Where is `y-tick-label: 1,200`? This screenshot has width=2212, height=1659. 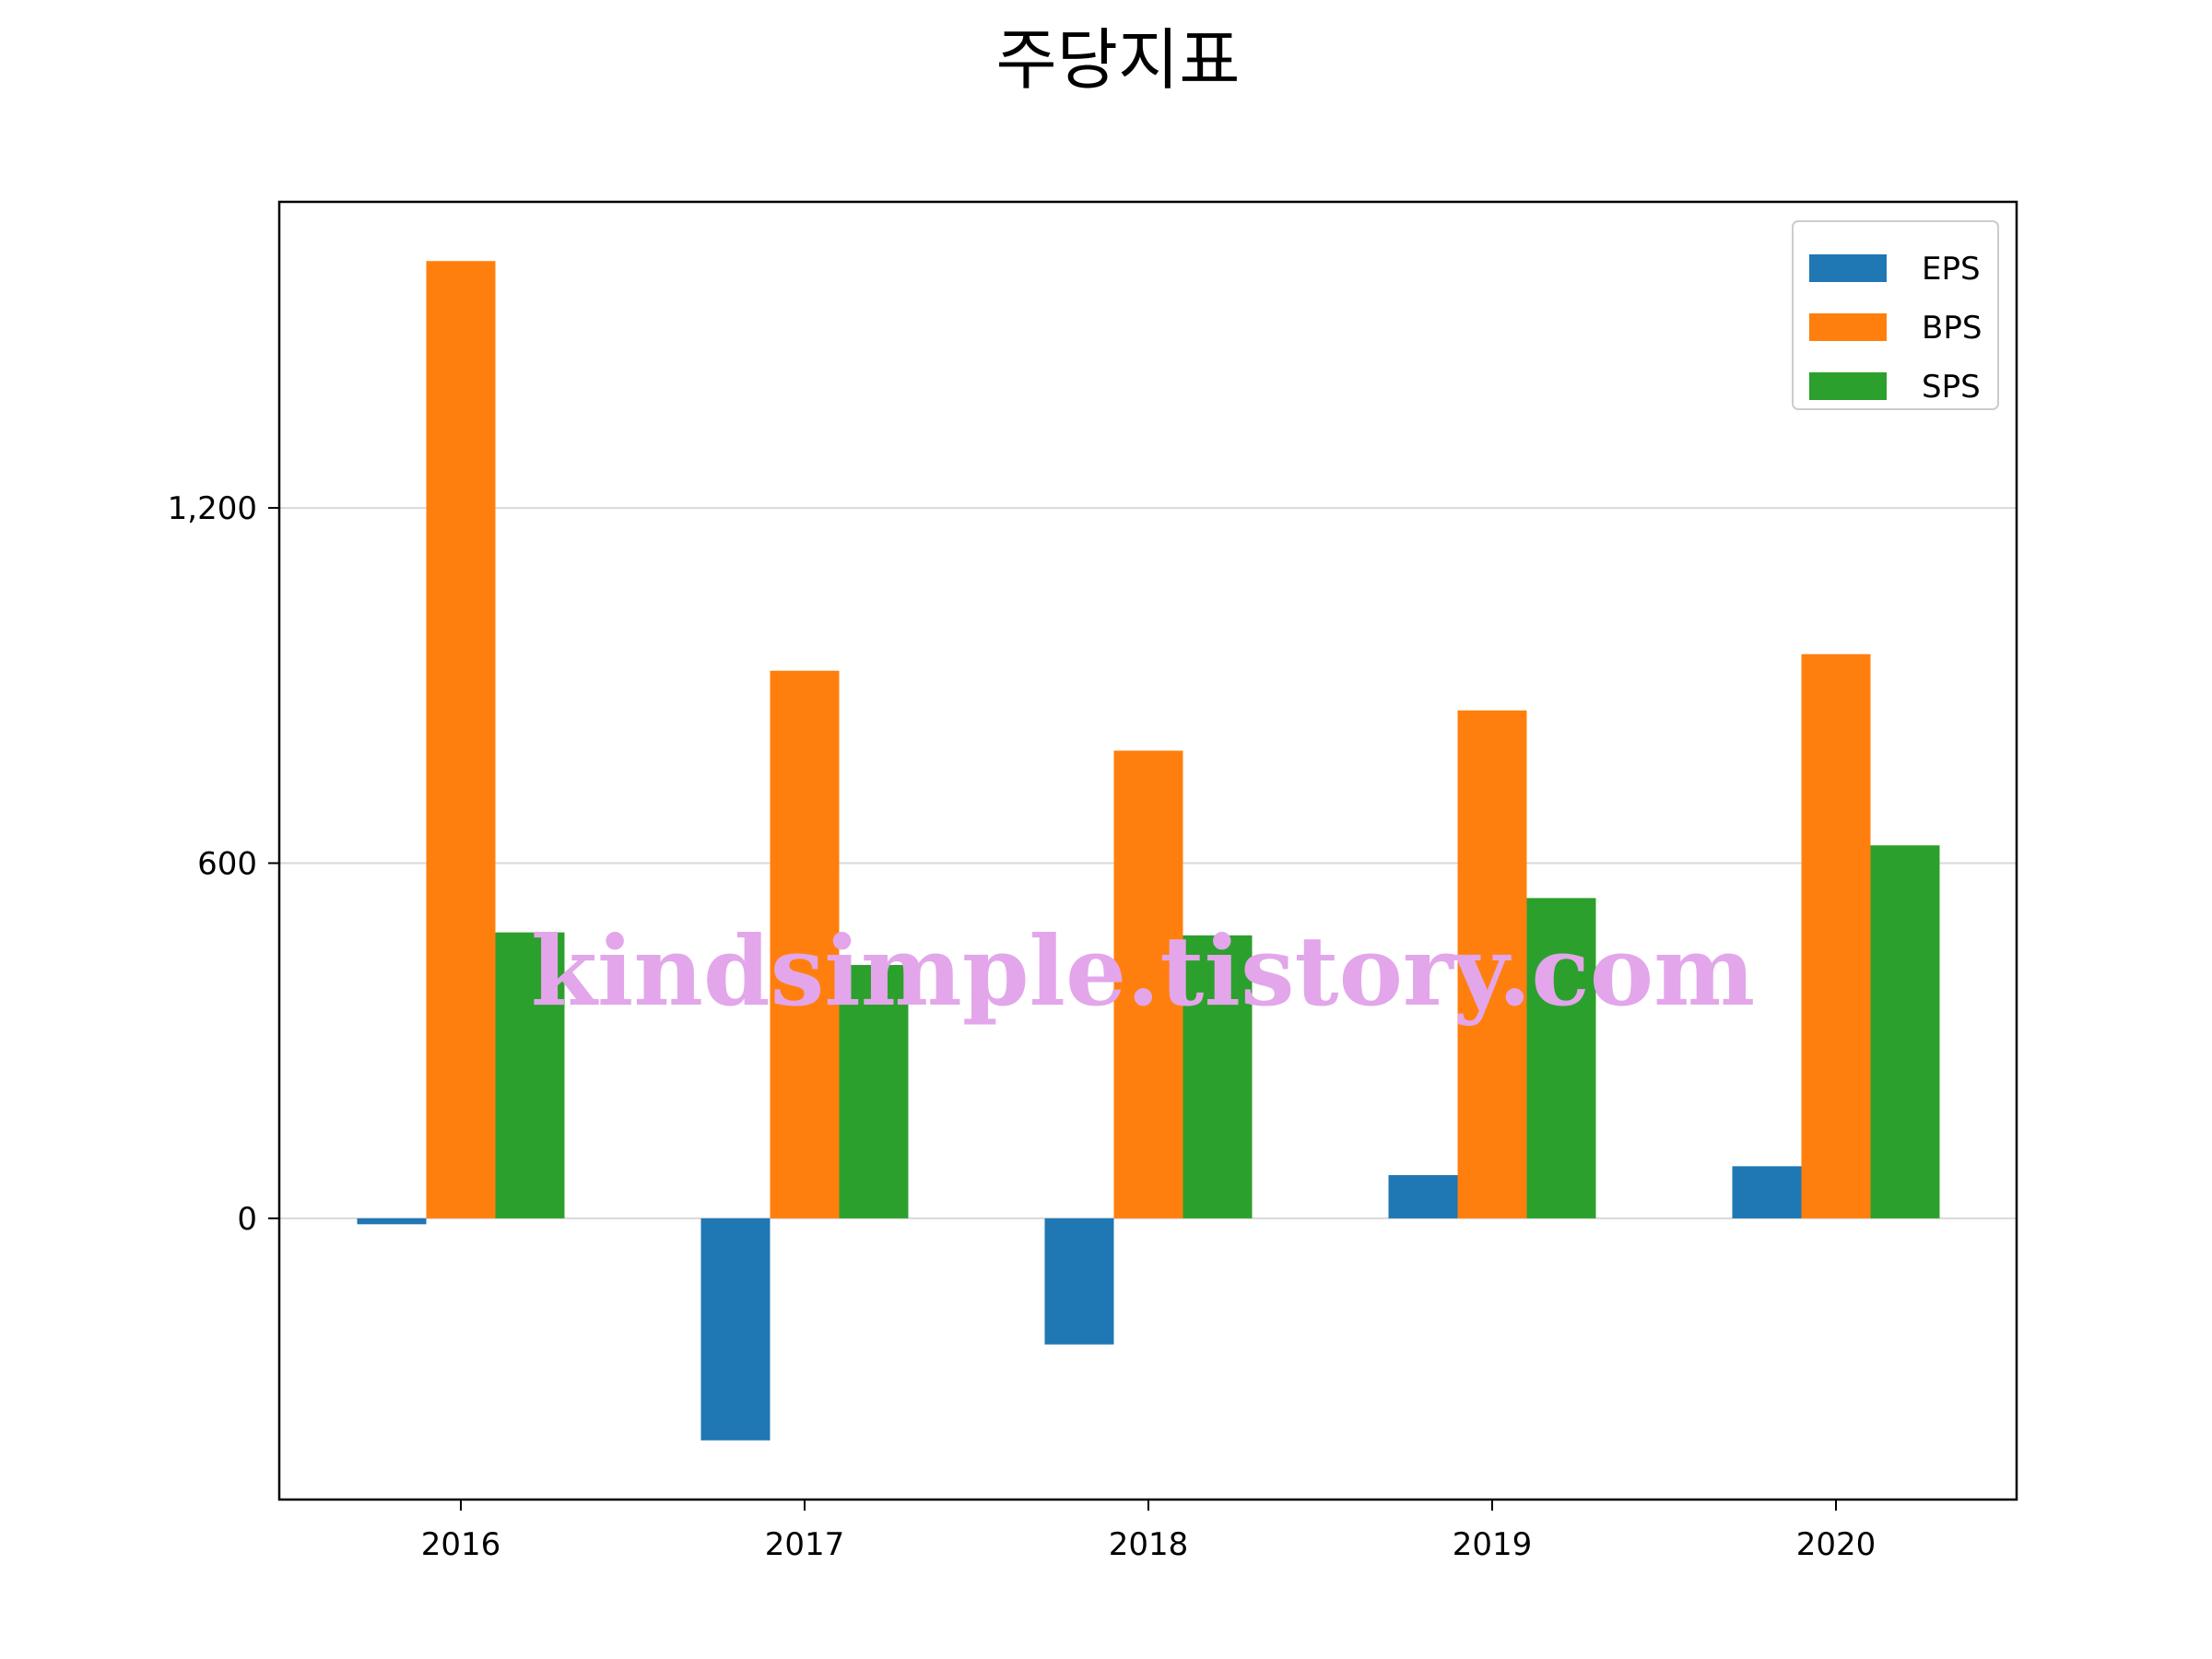 y-tick-label: 1,200 is located at coordinates (212, 508).